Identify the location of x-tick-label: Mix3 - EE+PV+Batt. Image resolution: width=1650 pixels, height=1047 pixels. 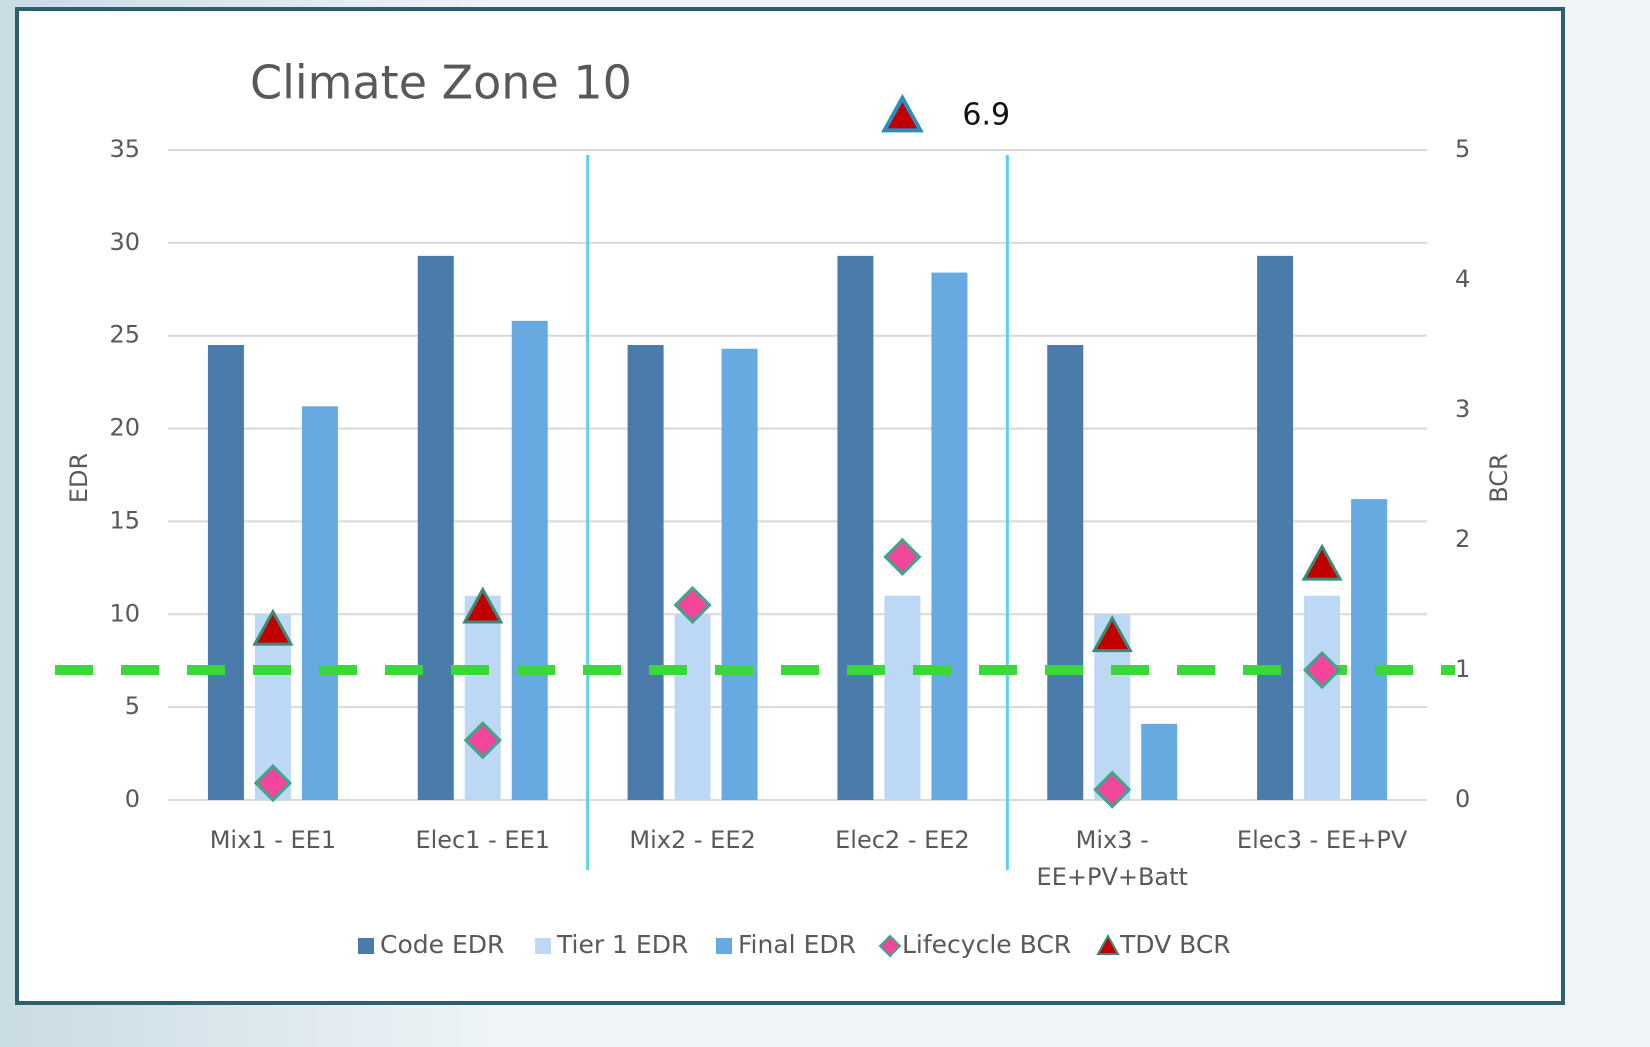
(1112, 858).